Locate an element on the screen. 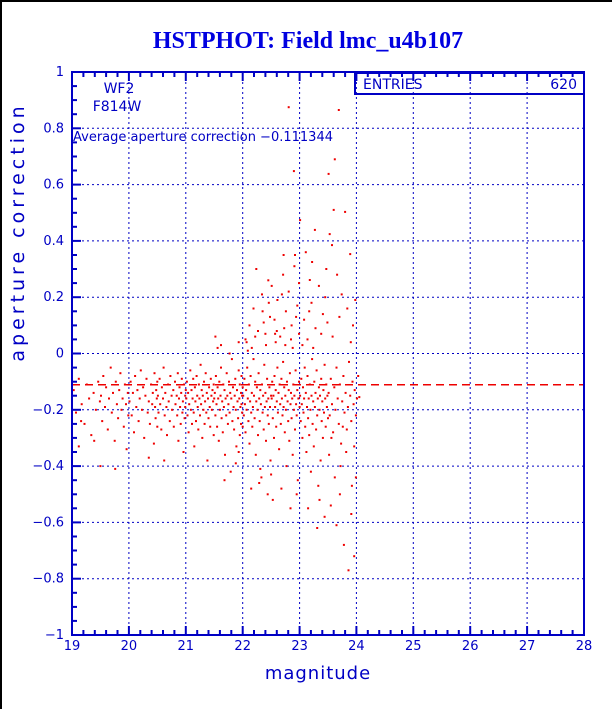  y-tick-label: −1 is located at coordinates (54, 635).